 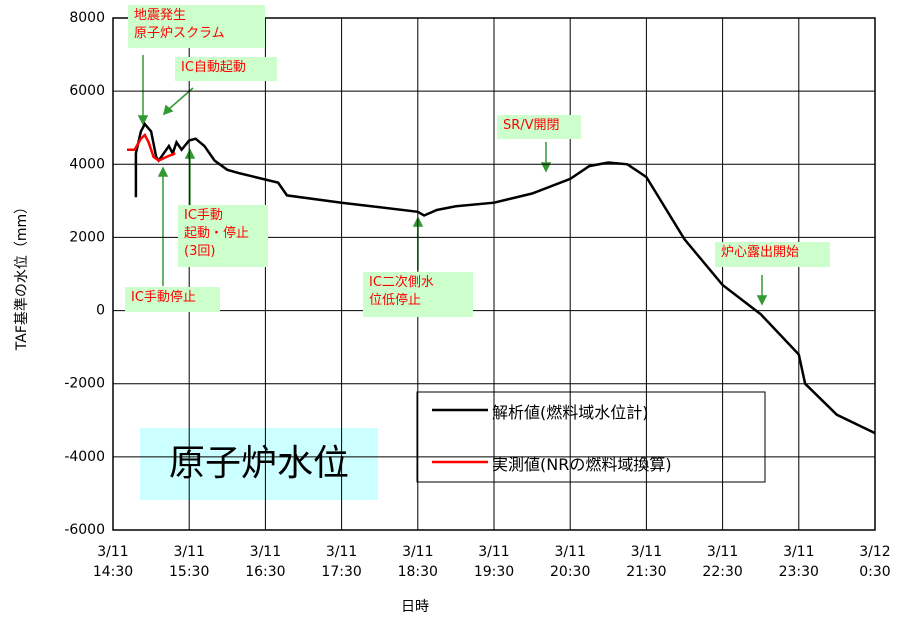 I want to click on subtitle: 原子炉水位, so click(x=259, y=463).